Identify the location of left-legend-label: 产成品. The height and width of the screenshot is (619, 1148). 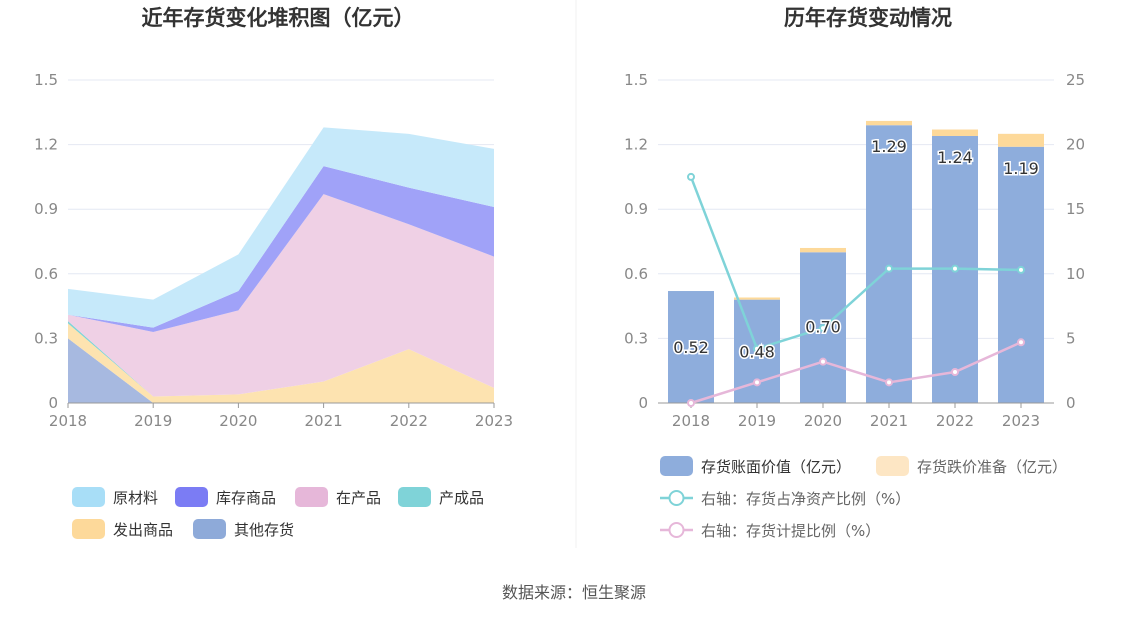
(461, 498).